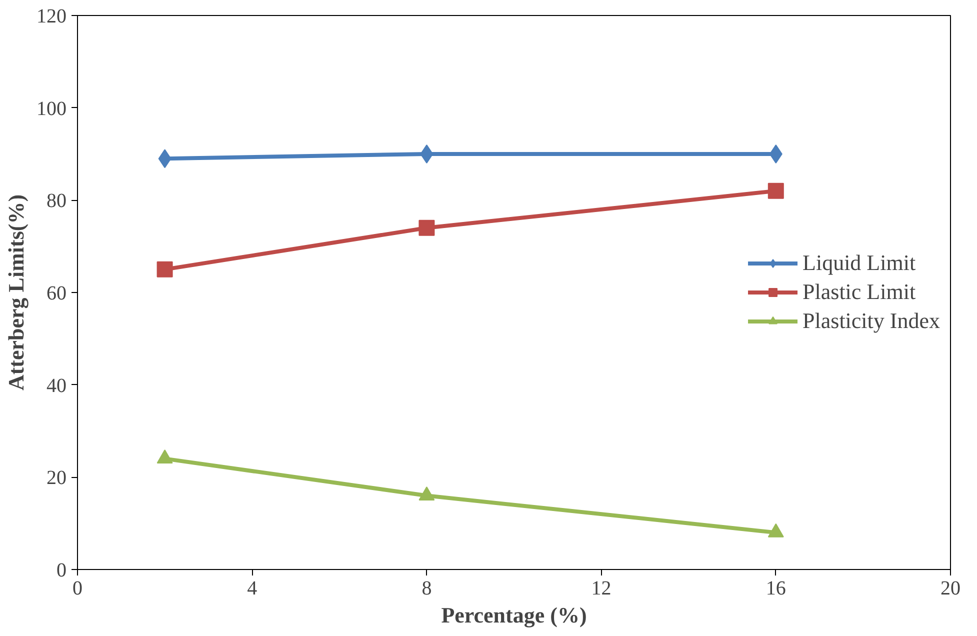 This screenshot has width=977, height=636. Describe the element at coordinates (427, 589) in the screenshot. I see `x-tick-label: 8` at that location.